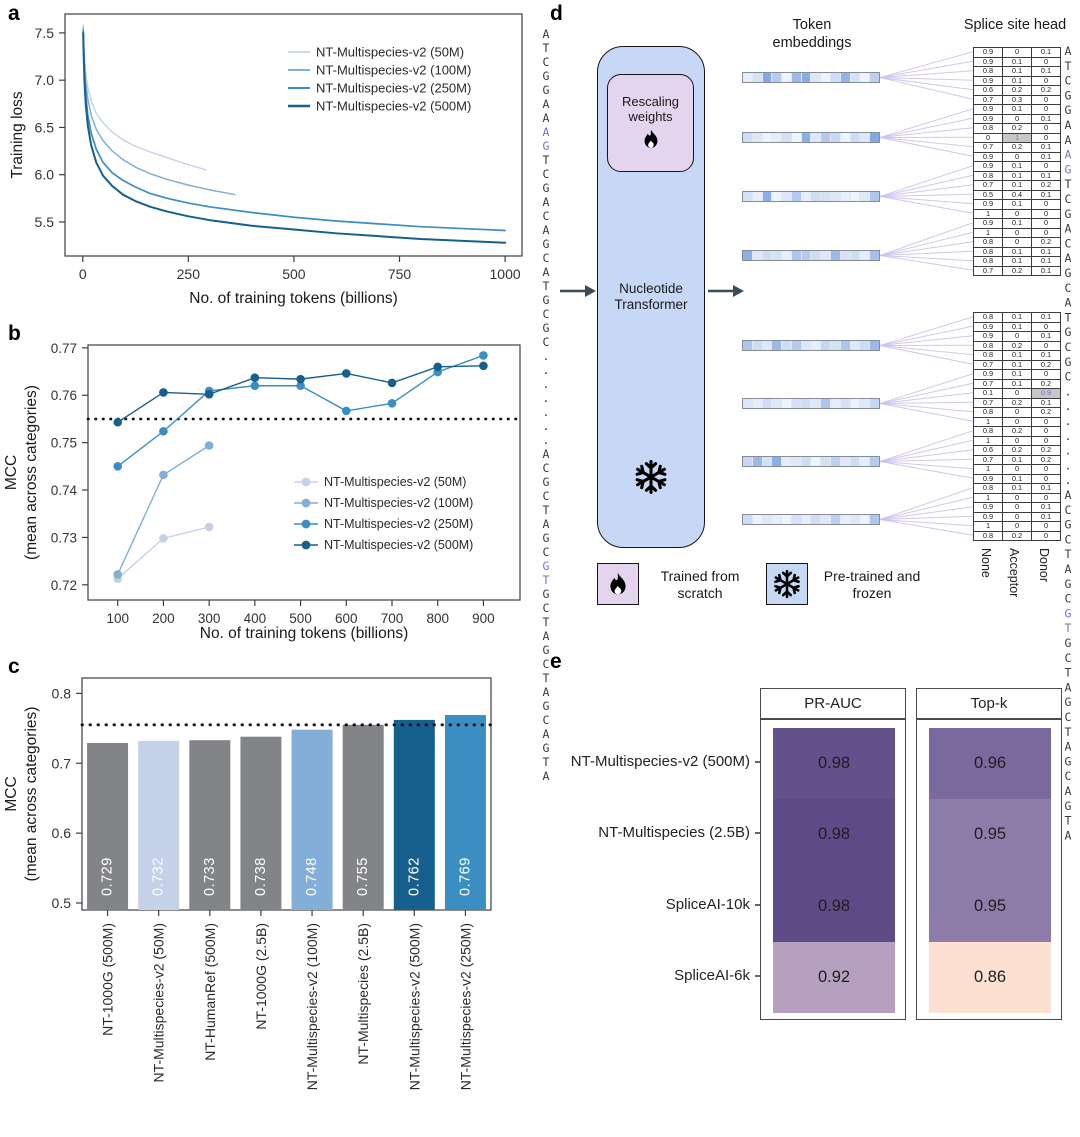 This screenshot has width=1080, height=1137. What do you see at coordinates (1017, 100) in the screenshot?
I see `probability-cell: 0.3` at bounding box center [1017, 100].